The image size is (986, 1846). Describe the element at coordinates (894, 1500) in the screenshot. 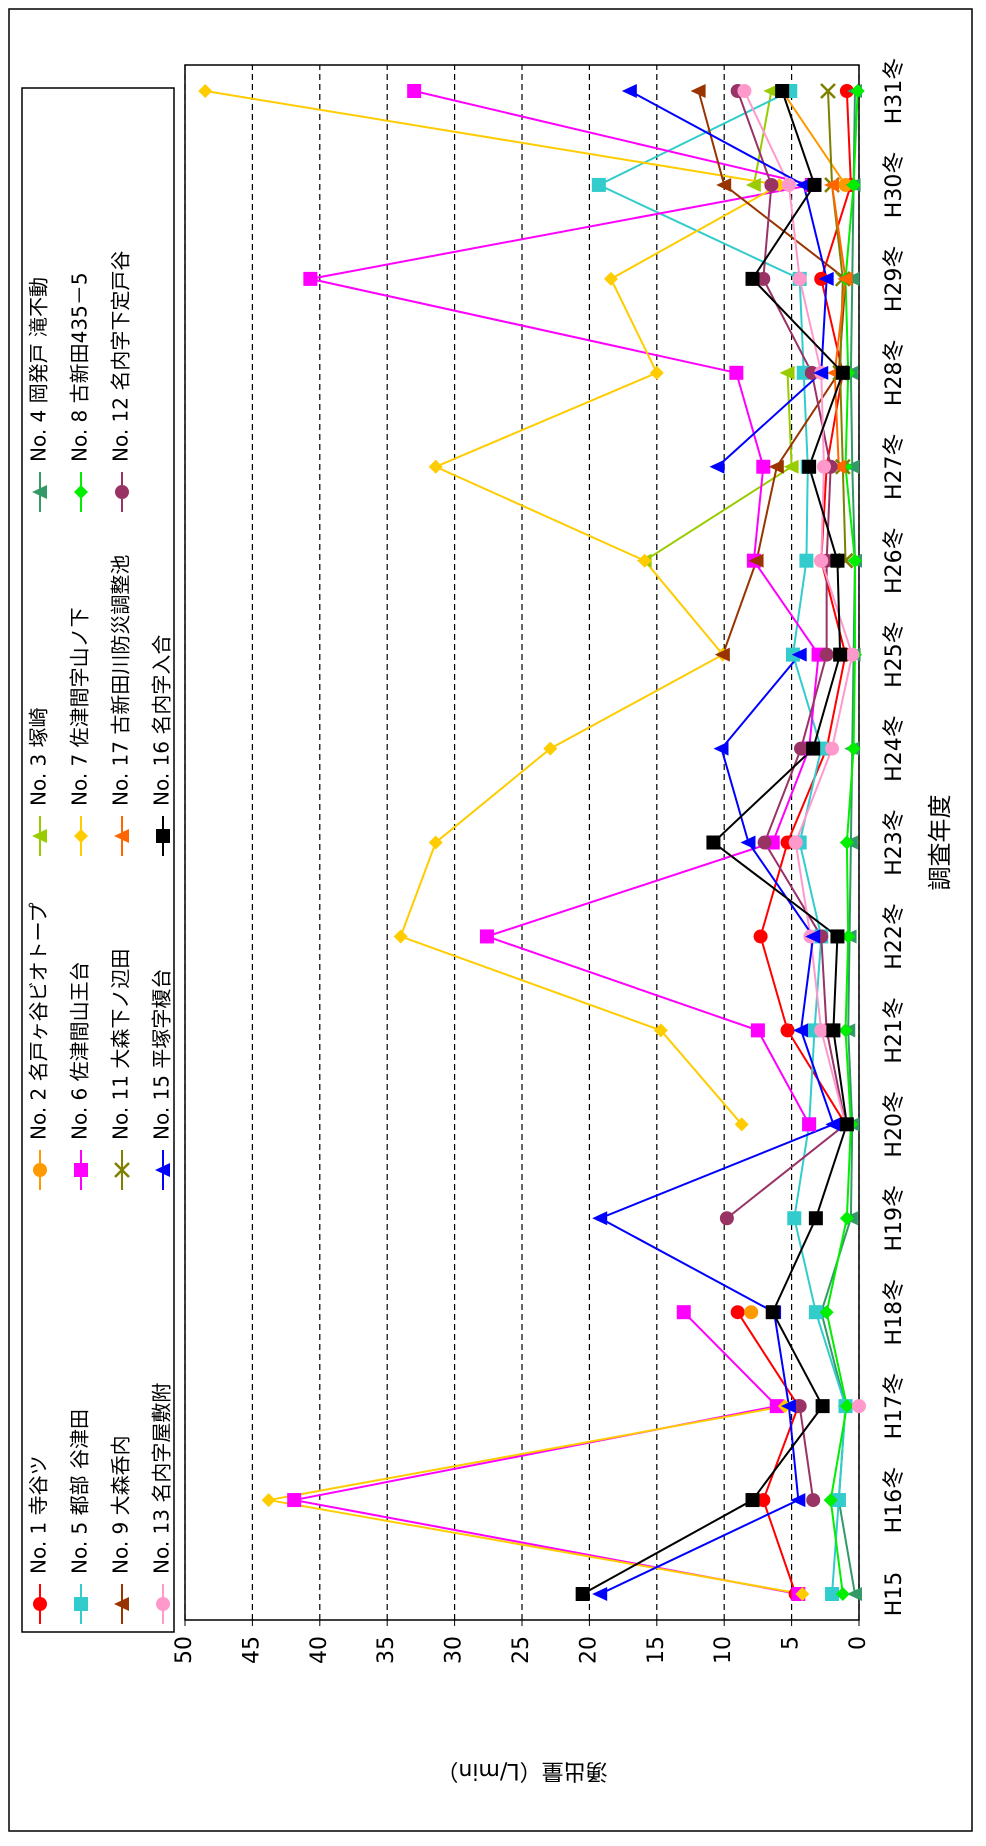

I see `x-tick-label: H16冬` at that location.